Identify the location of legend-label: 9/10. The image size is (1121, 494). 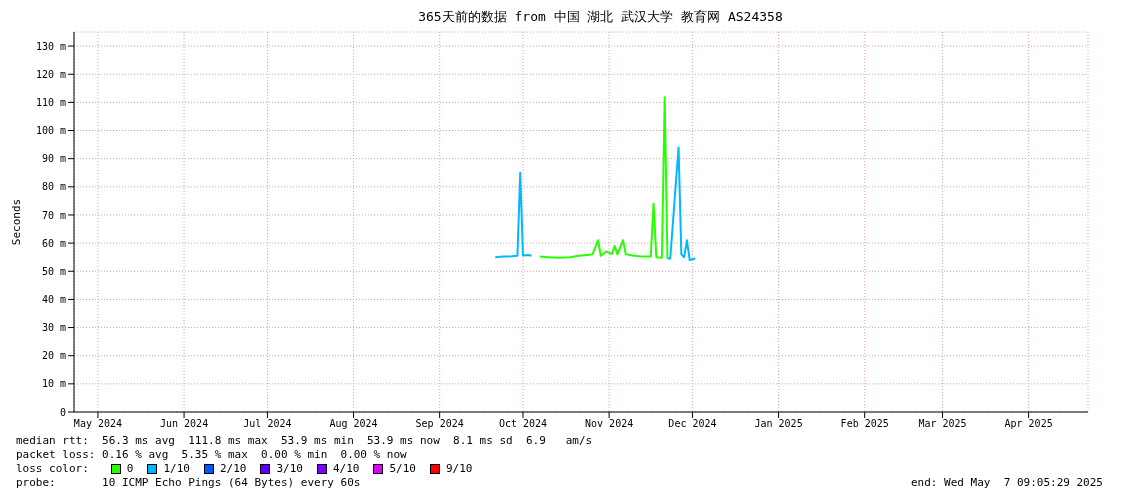
(459, 469).